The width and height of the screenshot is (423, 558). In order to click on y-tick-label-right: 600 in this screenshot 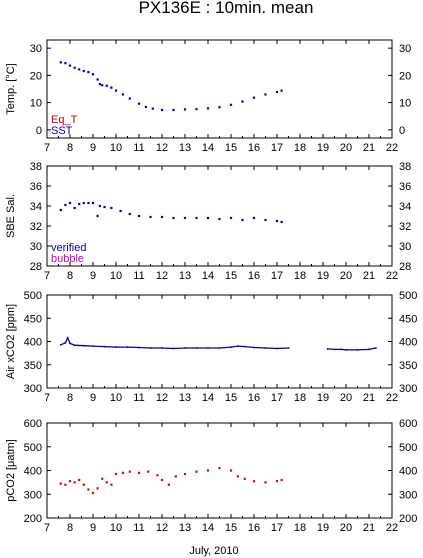, I will do `click(408, 424)`.